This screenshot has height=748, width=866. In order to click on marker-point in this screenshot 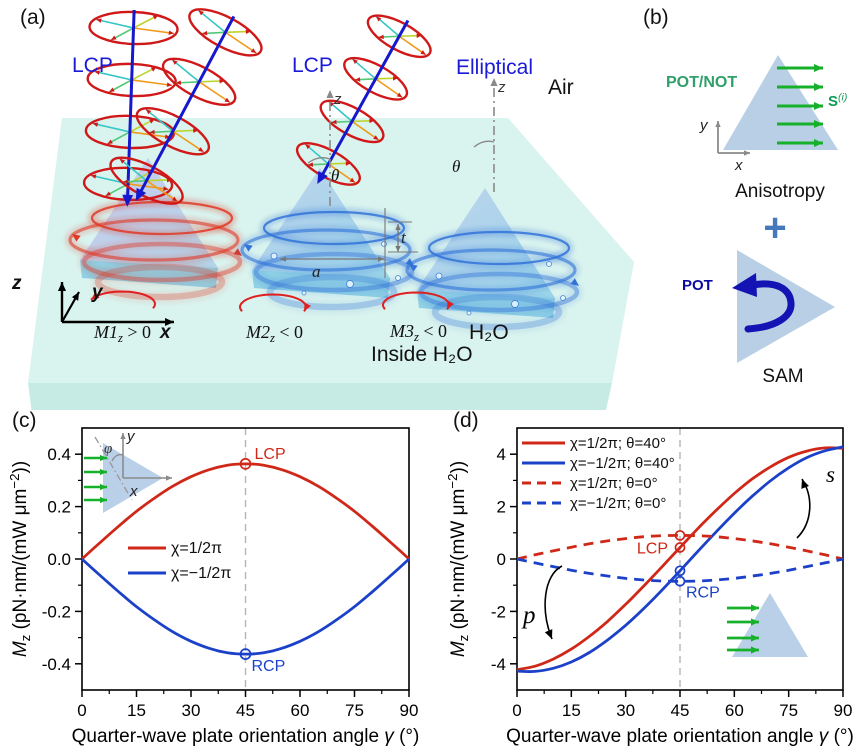, I will do `click(680, 571)`.